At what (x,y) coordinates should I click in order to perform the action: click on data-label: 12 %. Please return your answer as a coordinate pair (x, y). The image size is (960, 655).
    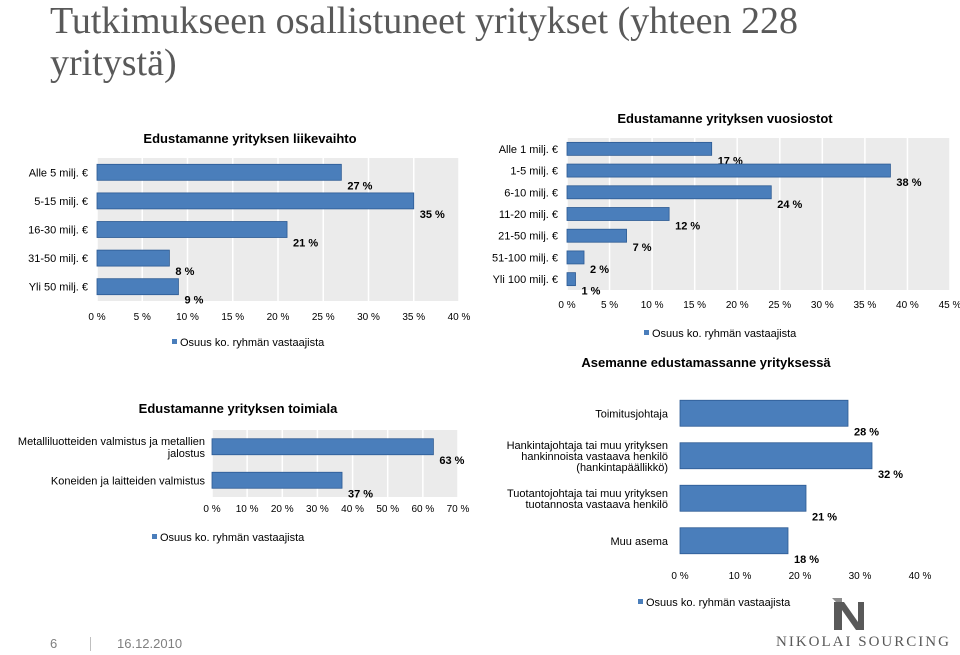
    Looking at the image, I should click on (687, 227).